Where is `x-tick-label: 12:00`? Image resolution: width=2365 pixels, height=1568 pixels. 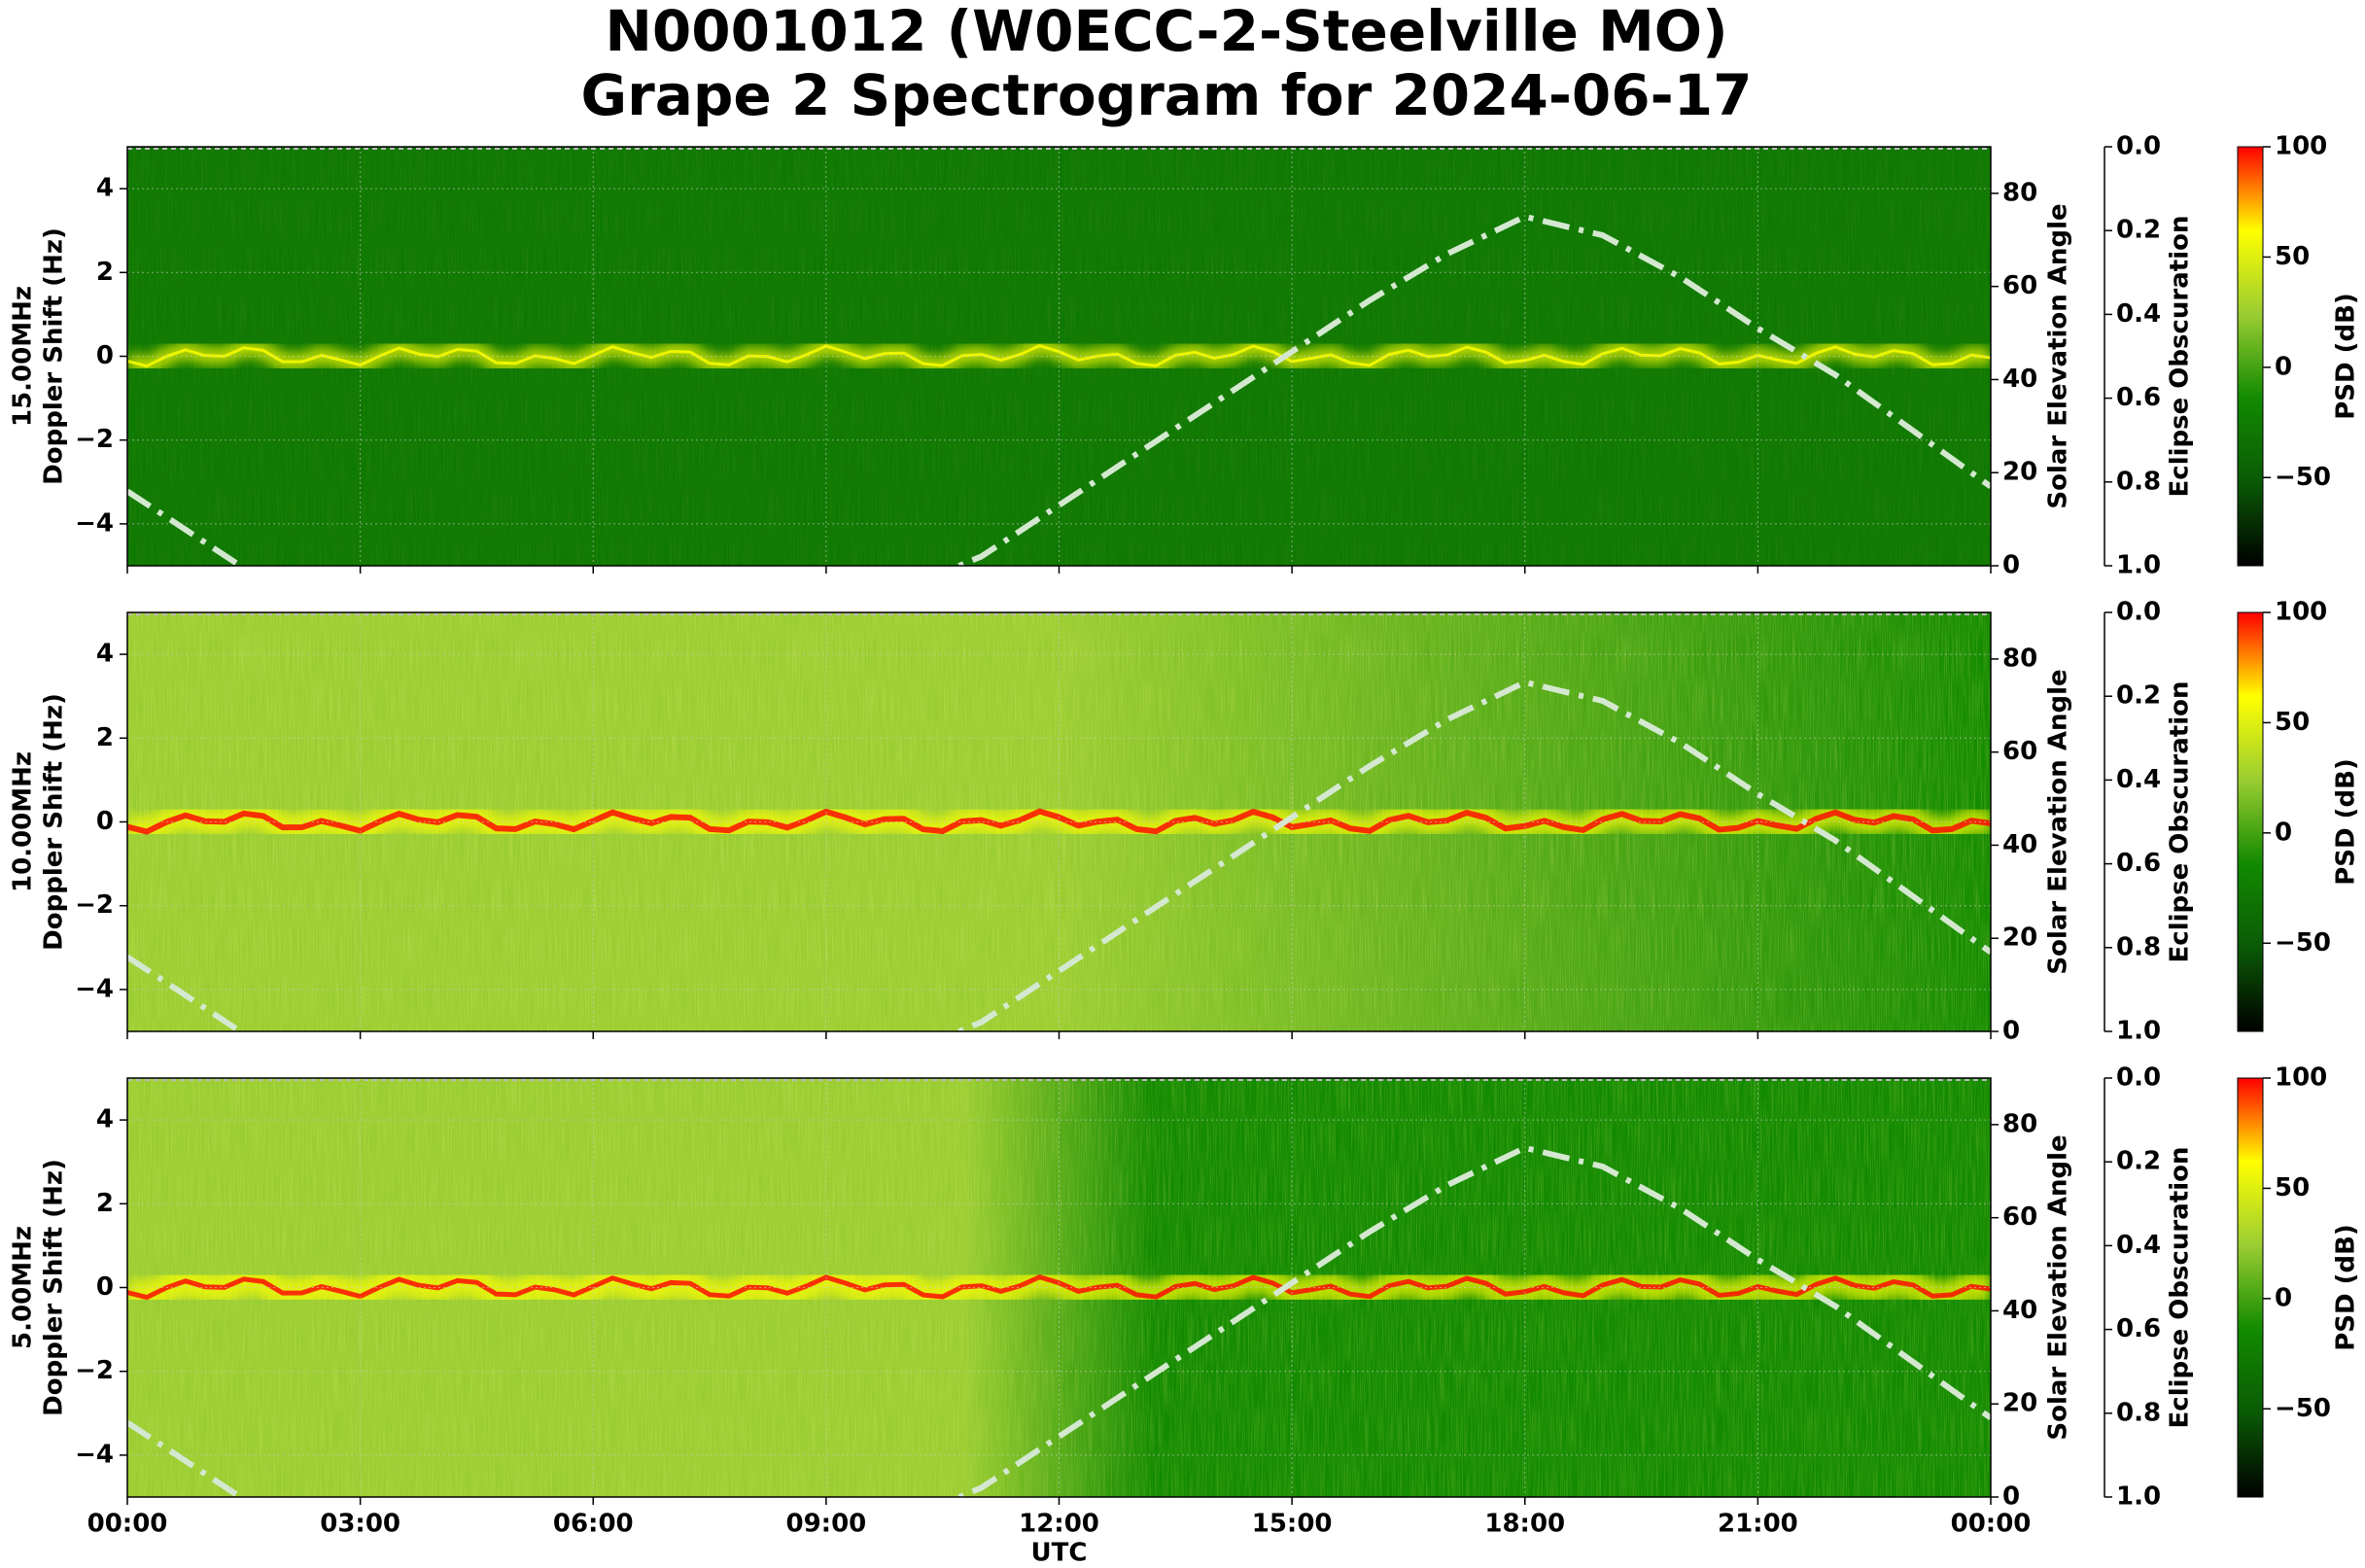
x-tick-label: 12:00 is located at coordinates (1059, 1524).